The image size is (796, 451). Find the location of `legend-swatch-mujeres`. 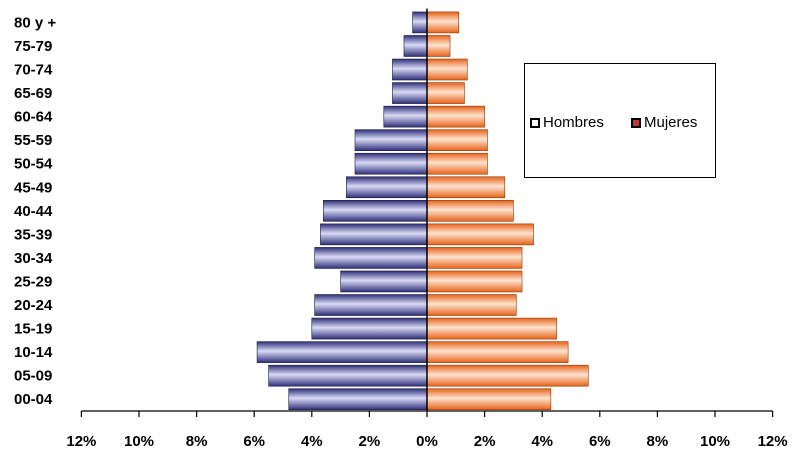

legend-swatch-mujeres is located at coordinates (636, 122).